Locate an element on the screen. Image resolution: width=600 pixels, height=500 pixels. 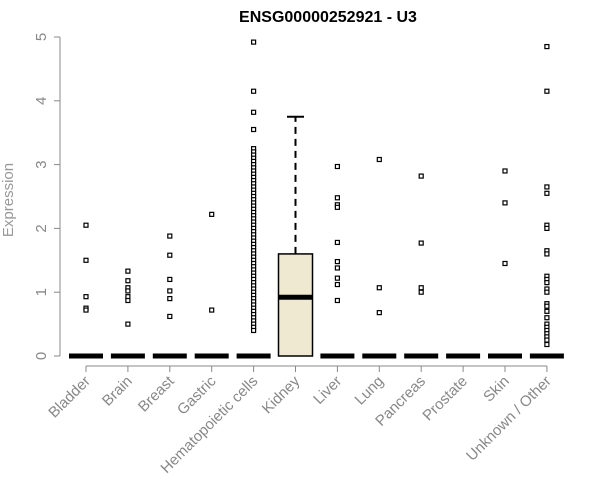
y-tick-label: 1 is located at coordinates (41, 292).